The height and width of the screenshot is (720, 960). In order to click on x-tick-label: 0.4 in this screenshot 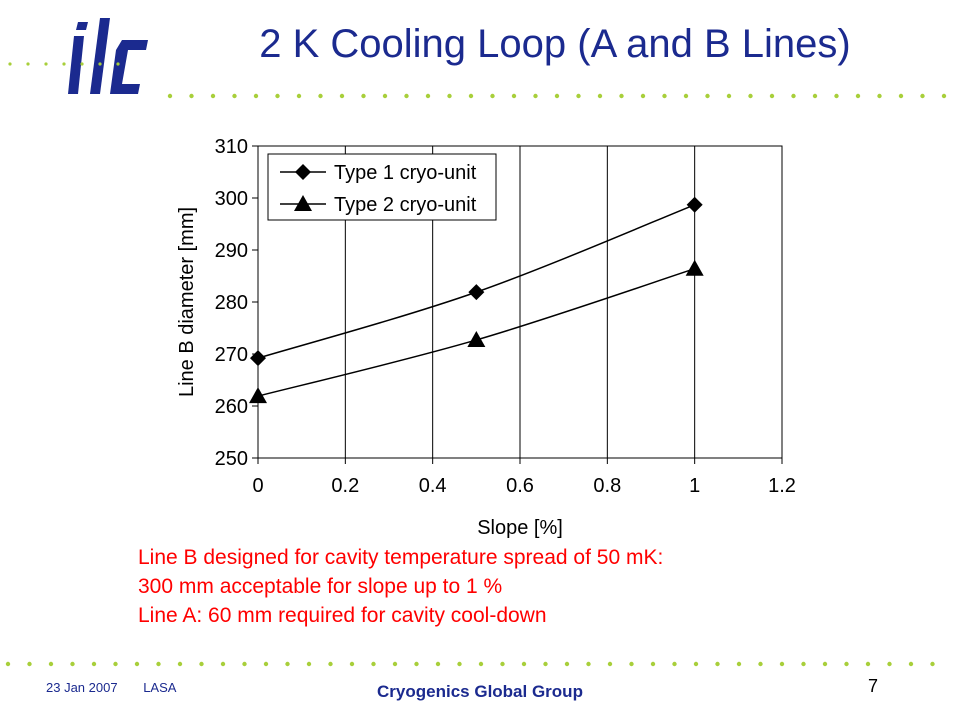, I will do `click(433, 486)`.